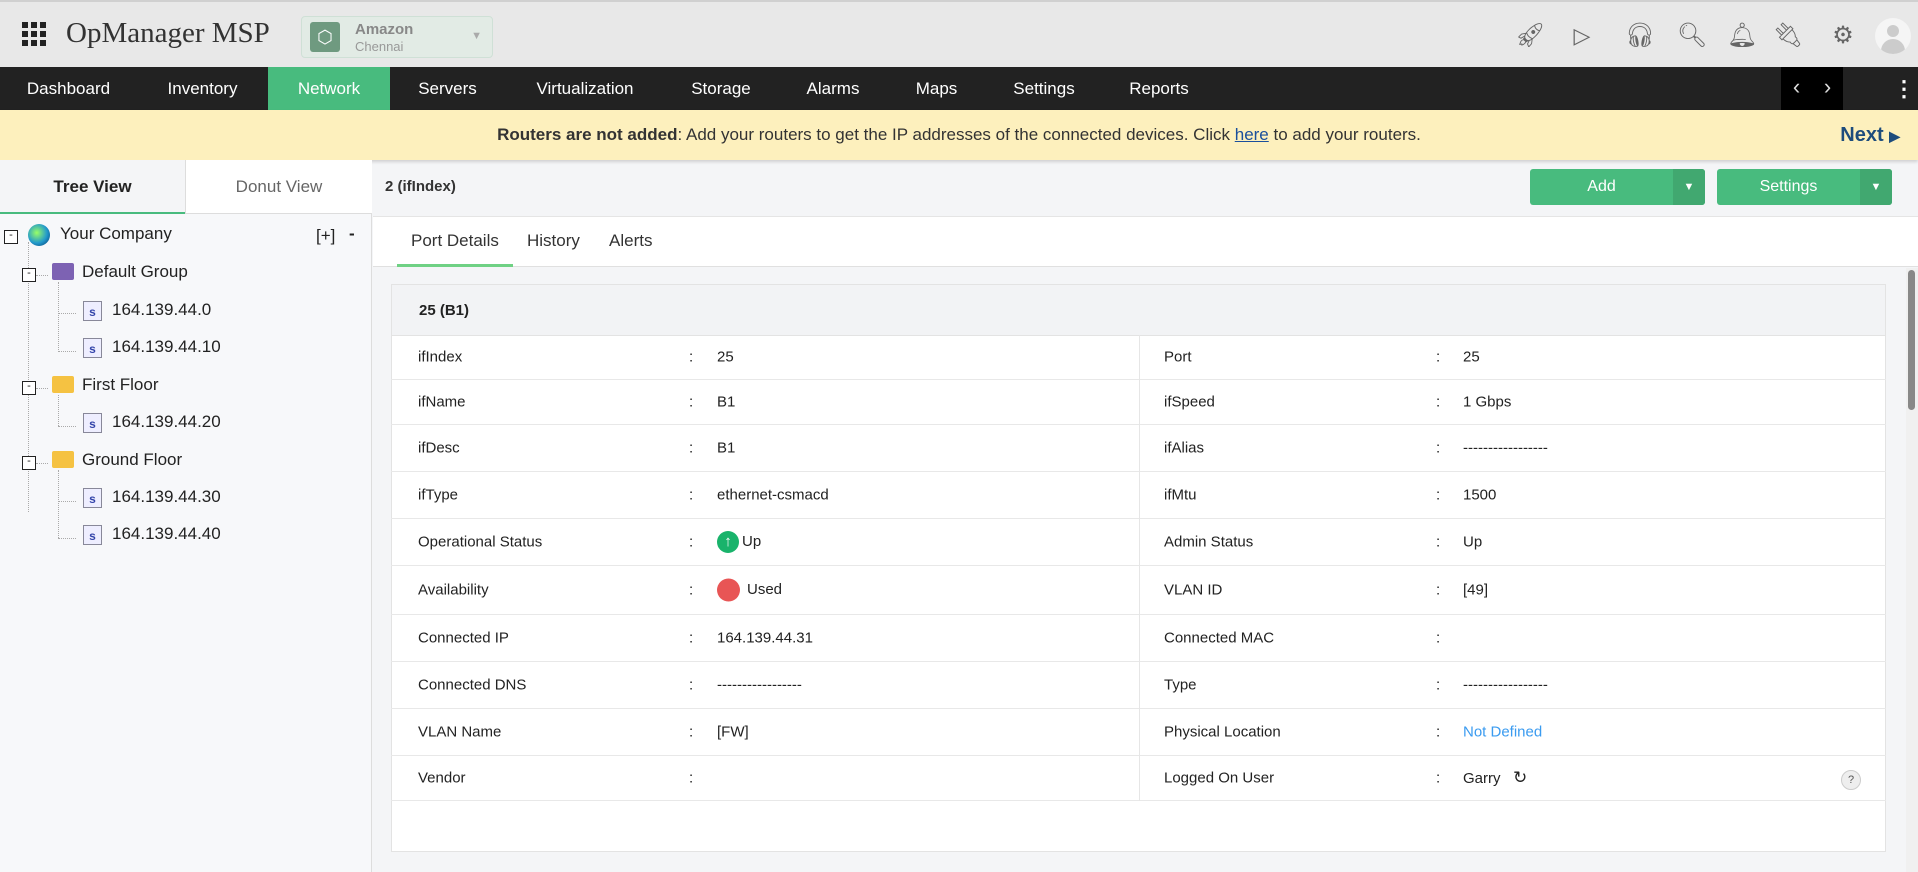  Describe the element at coordinates (34, 34) in the screenshot. I see `app-grid-icon` at that location.